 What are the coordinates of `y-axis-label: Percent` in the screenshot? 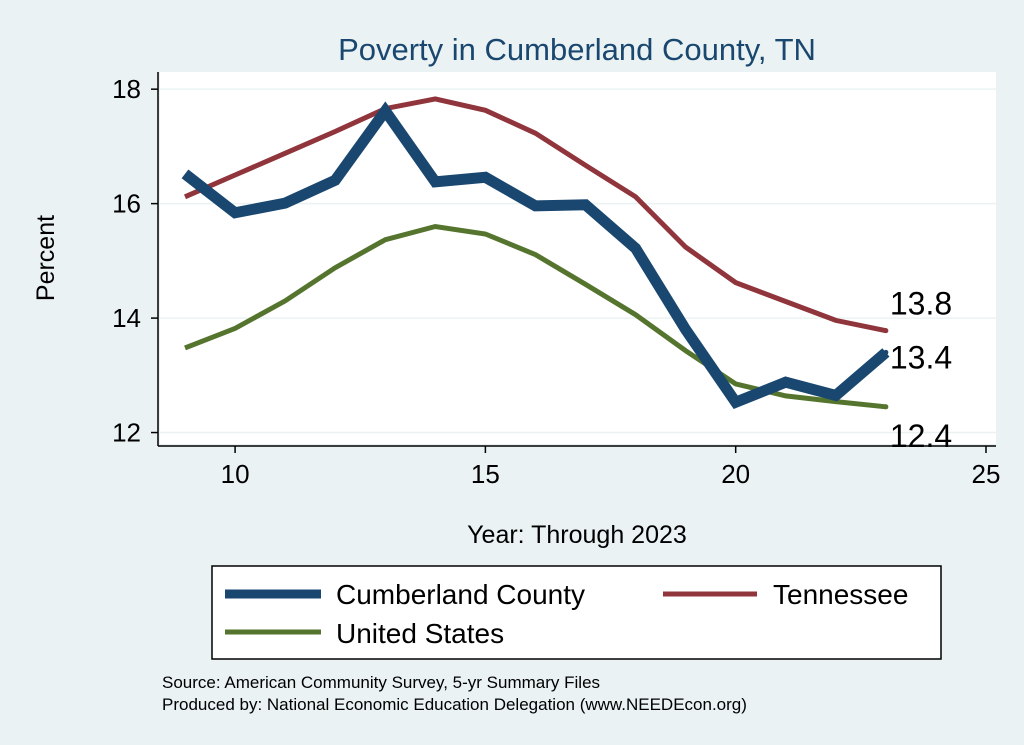 It's located at (46, 258).